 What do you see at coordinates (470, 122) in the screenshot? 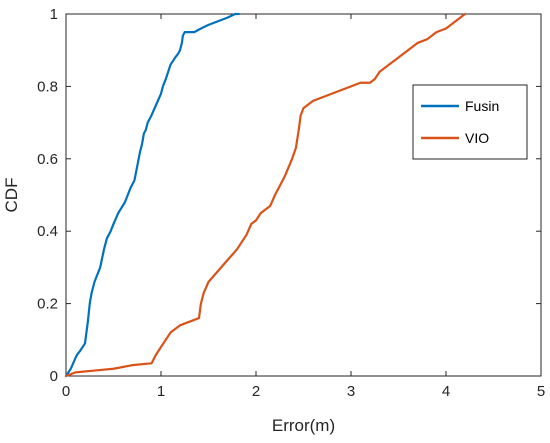
I see `legend-box` at bounding box center [470, 122].